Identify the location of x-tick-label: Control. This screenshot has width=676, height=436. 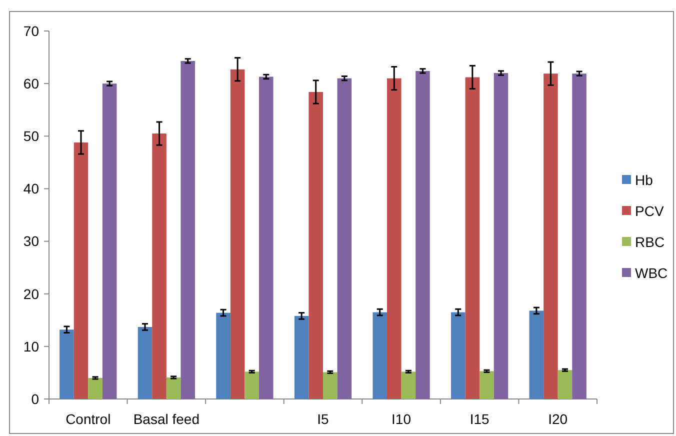
(88, 419).